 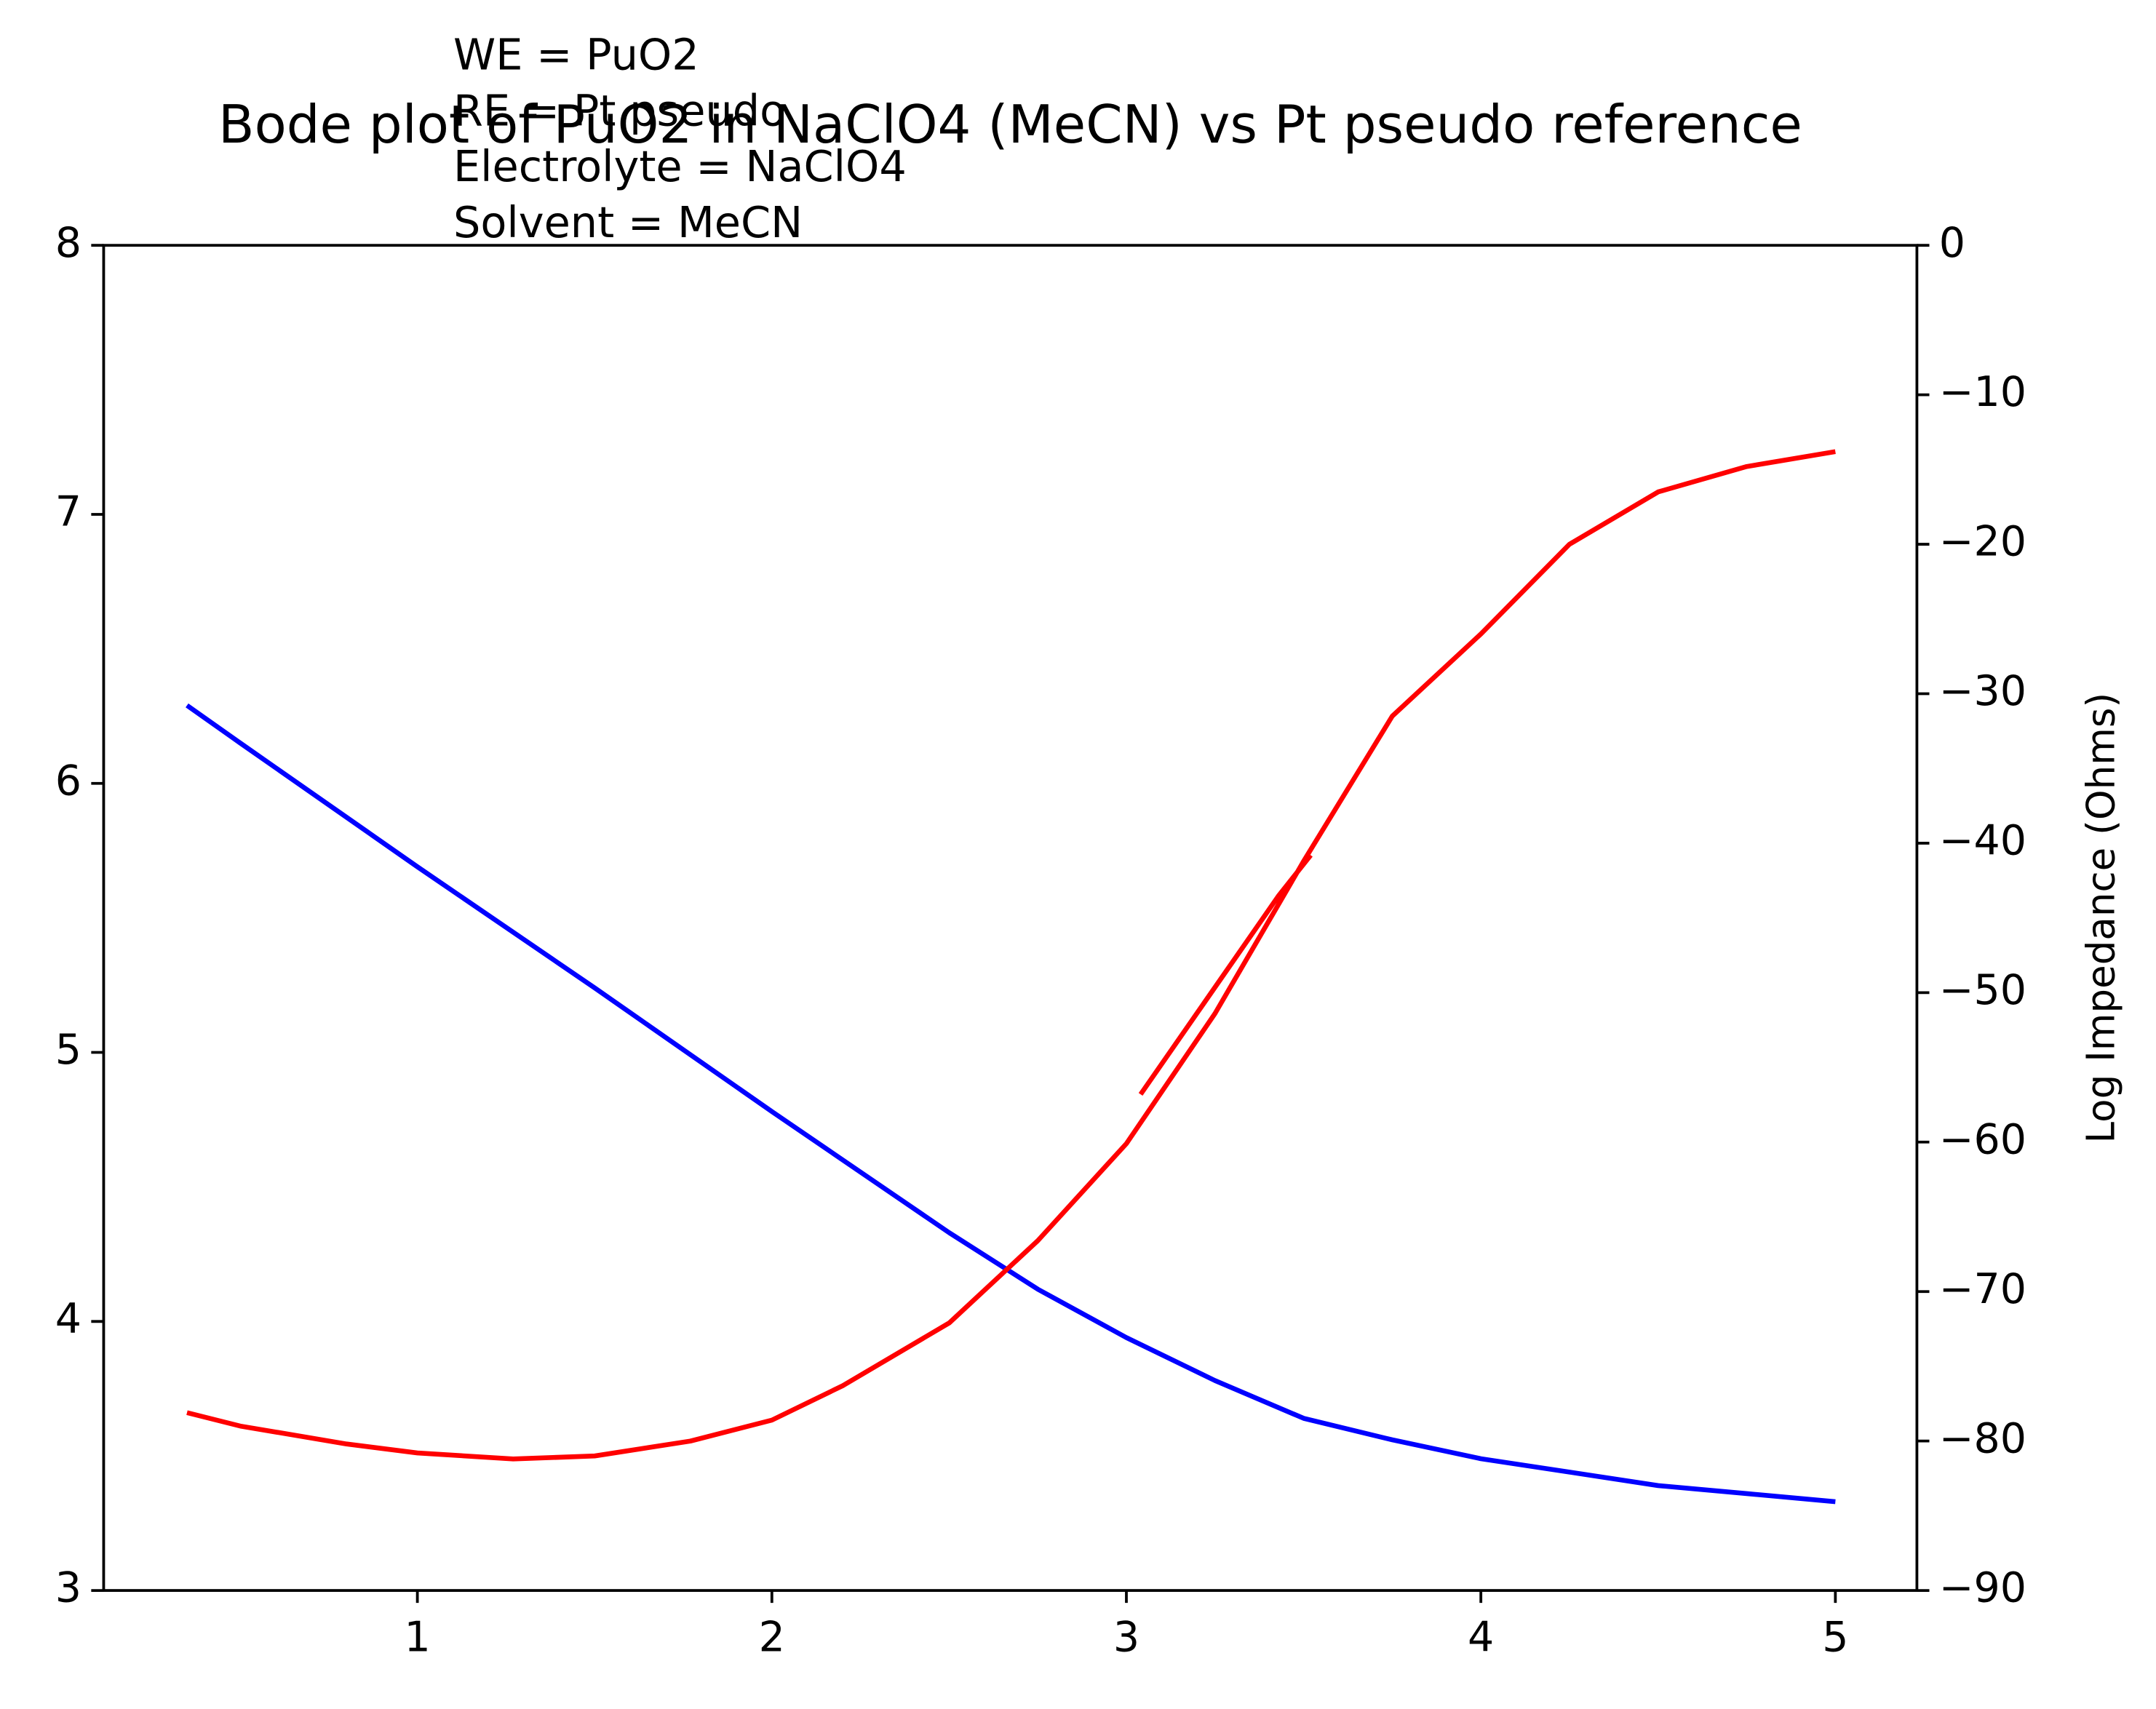 I want to click on annotation: Solvent = MeCN, so click(x=628, y=222).